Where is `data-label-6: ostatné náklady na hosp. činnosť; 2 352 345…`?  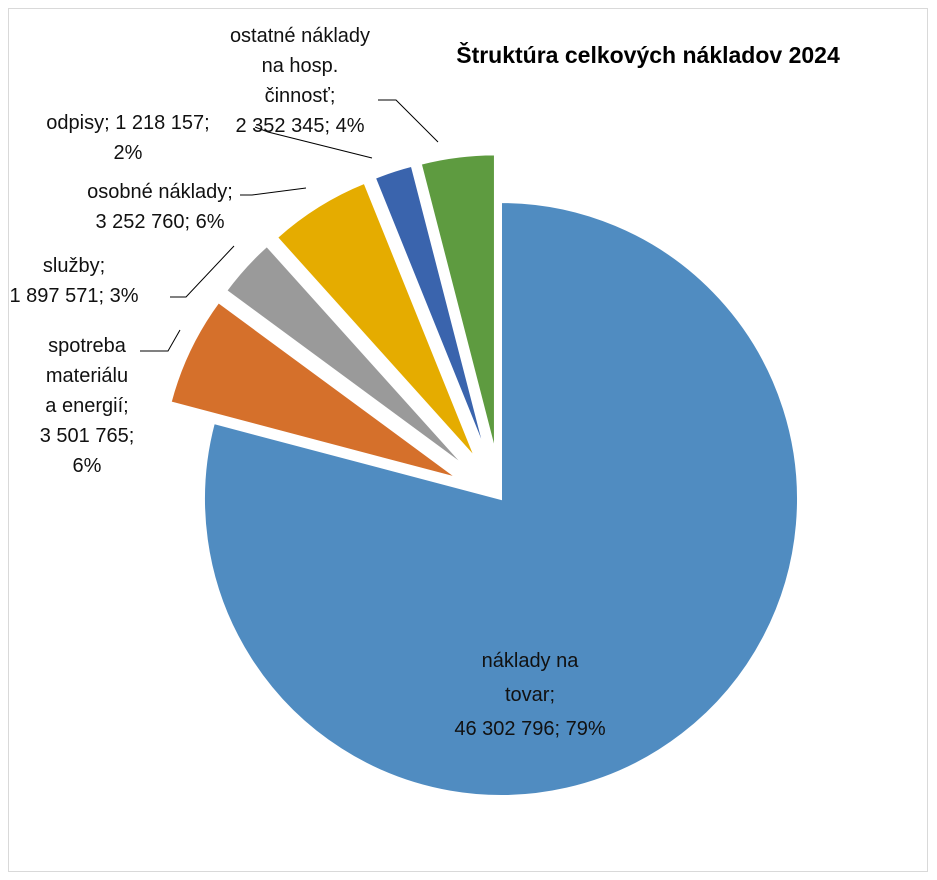 data-label-6: ostatné náklady na hosp. činnosť; 2 352 345… is located at coordinates (300, 81).